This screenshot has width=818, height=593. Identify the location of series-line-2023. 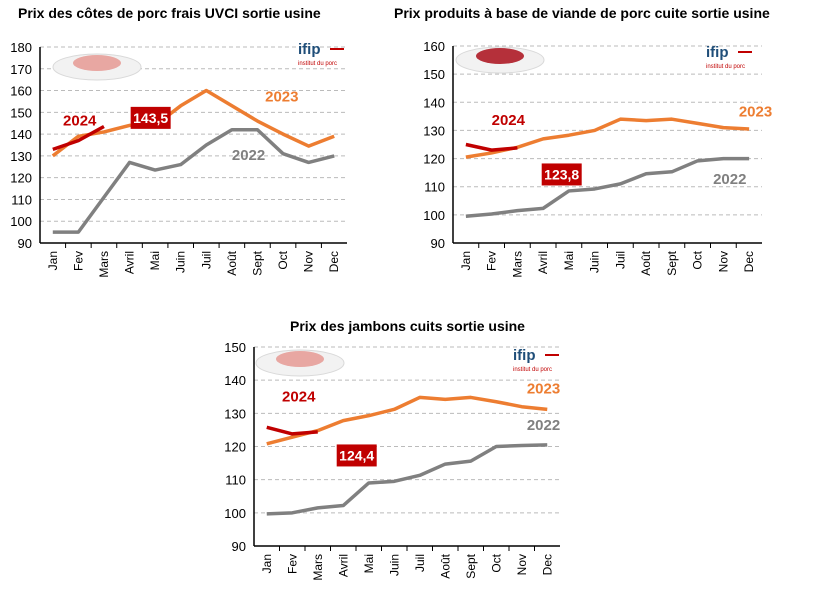
(193, 123).